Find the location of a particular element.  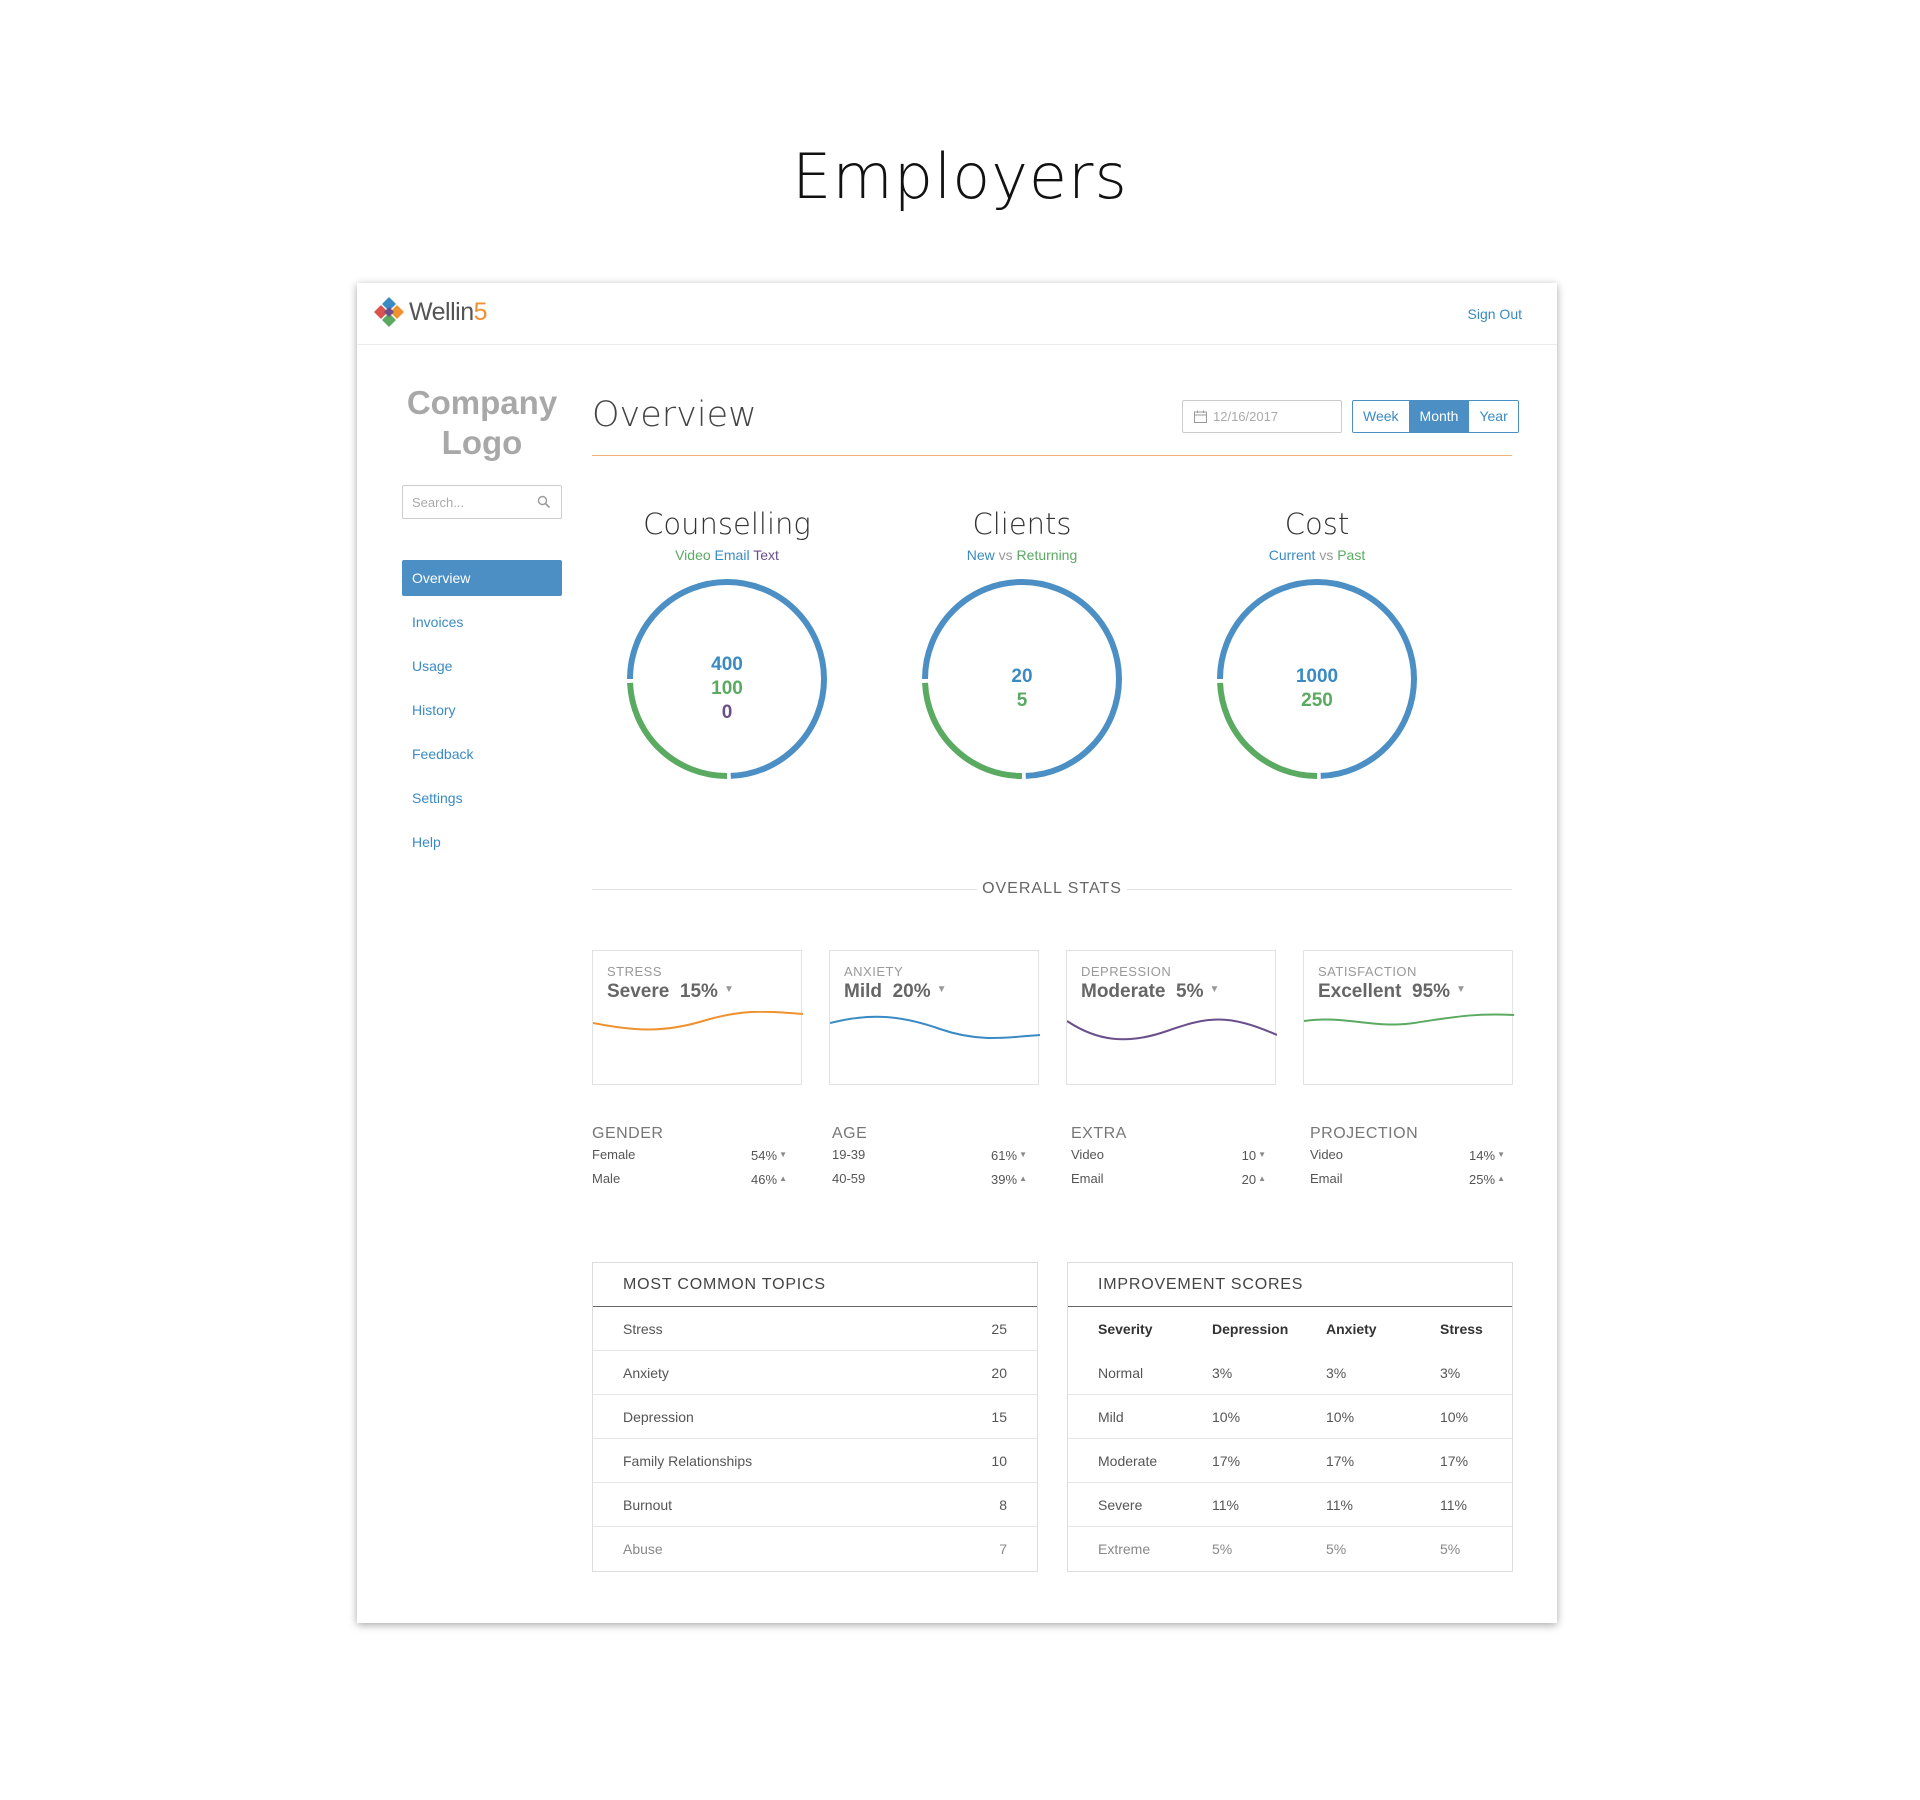

stat-row: Email 20 ▲ is located at coordinates (1168, 1179).